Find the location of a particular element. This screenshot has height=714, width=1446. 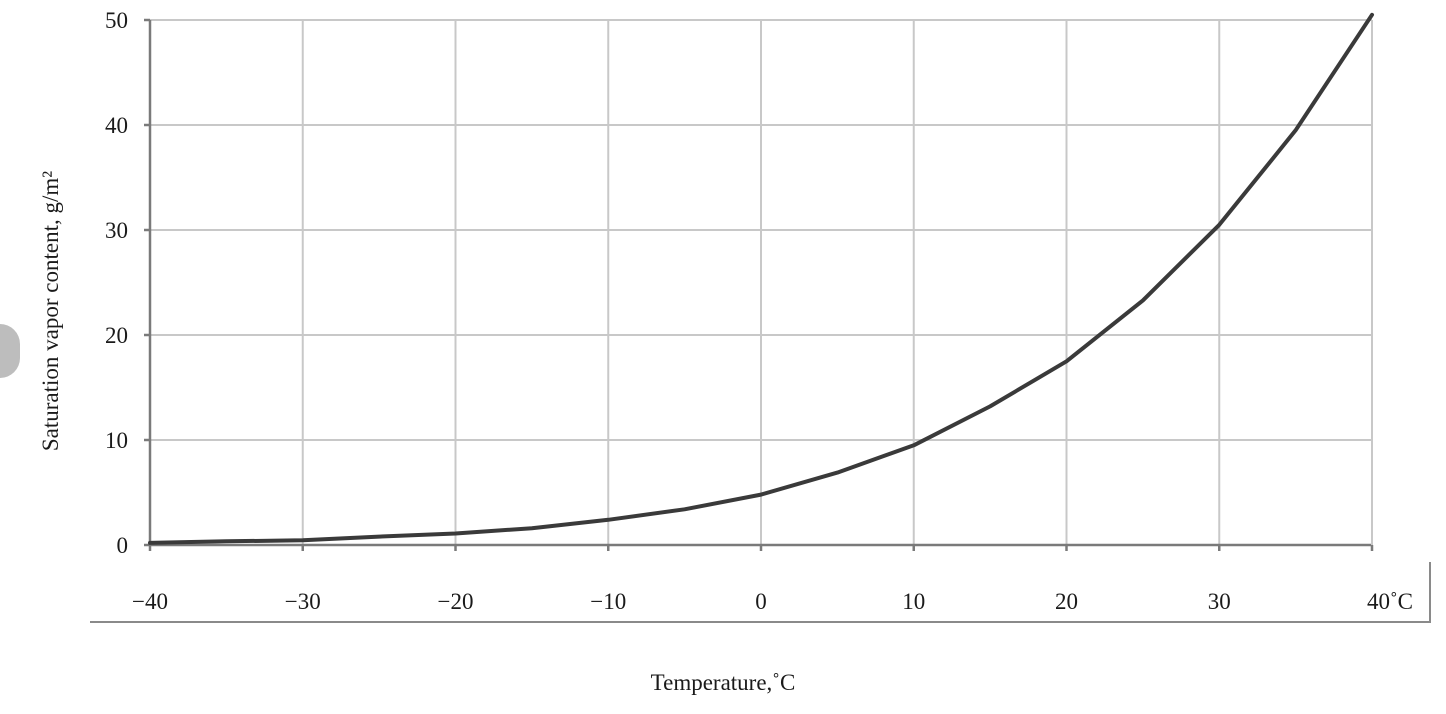

x-tick-label: −40 is located at coordinates (150, 601).